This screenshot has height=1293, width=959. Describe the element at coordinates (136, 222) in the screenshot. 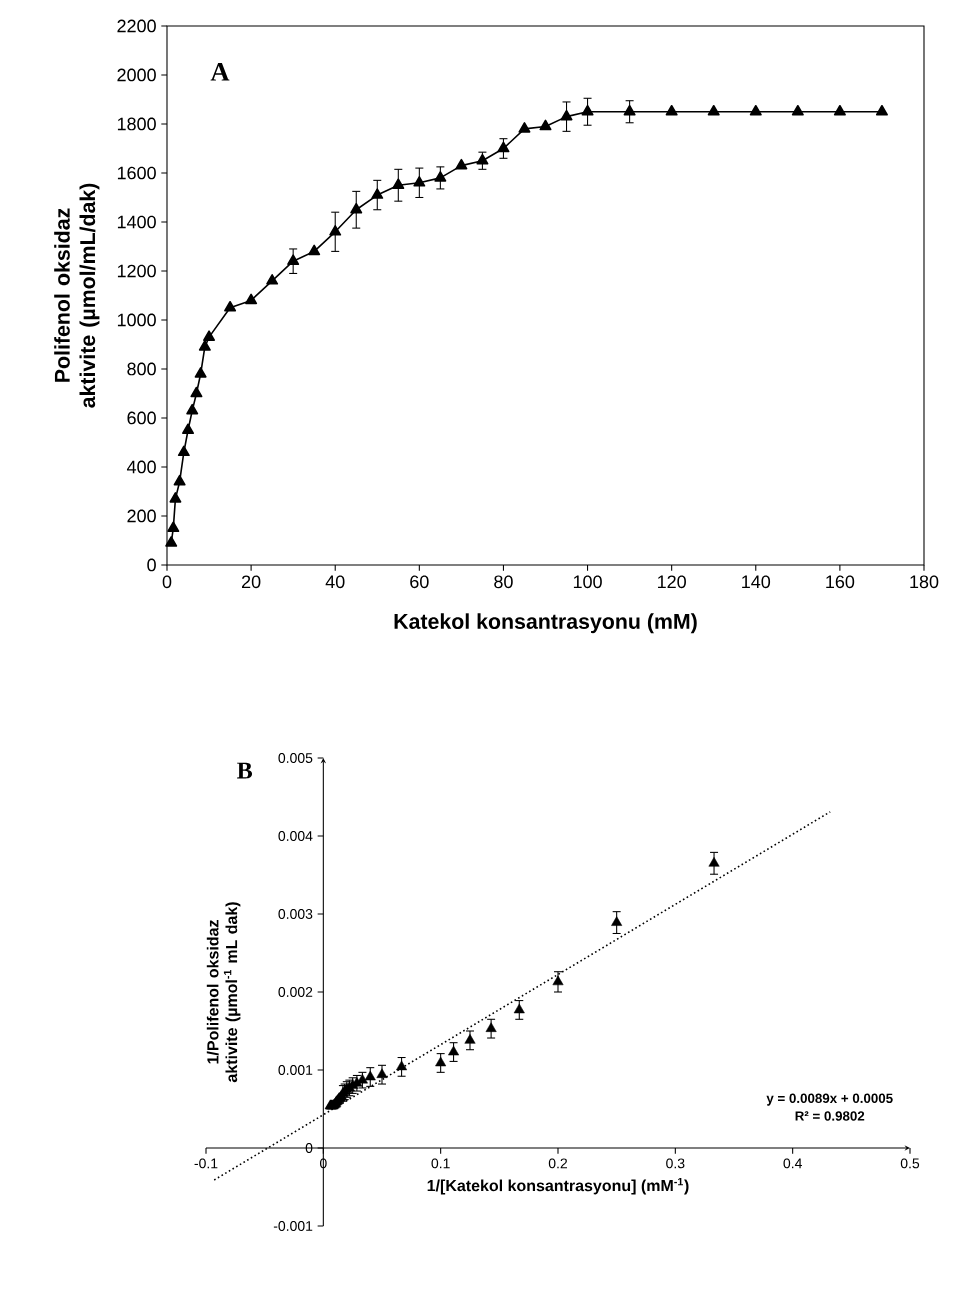

I see `y-tick-label: 1400` at that location.